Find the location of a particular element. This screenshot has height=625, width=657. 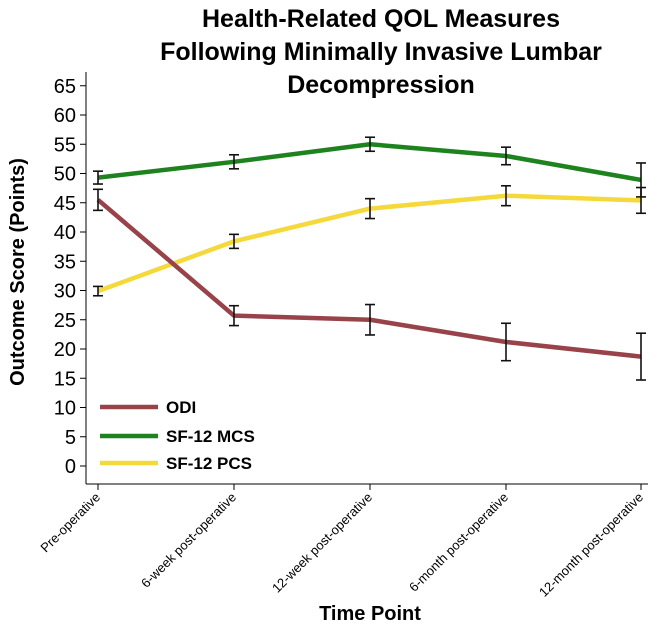

y-tick-label: 50 is located at coordinates (65, 175).